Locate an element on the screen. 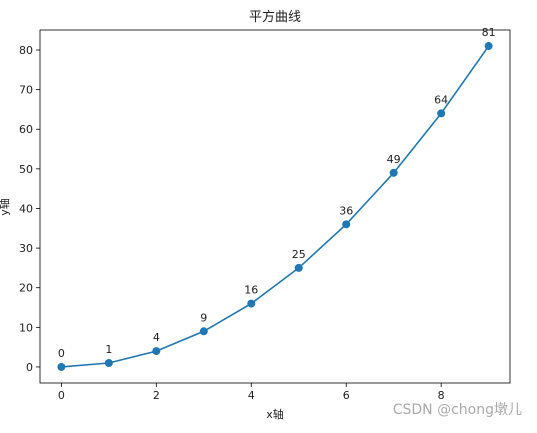  x-tick-label: 6 is located at coordinates (346, 395).